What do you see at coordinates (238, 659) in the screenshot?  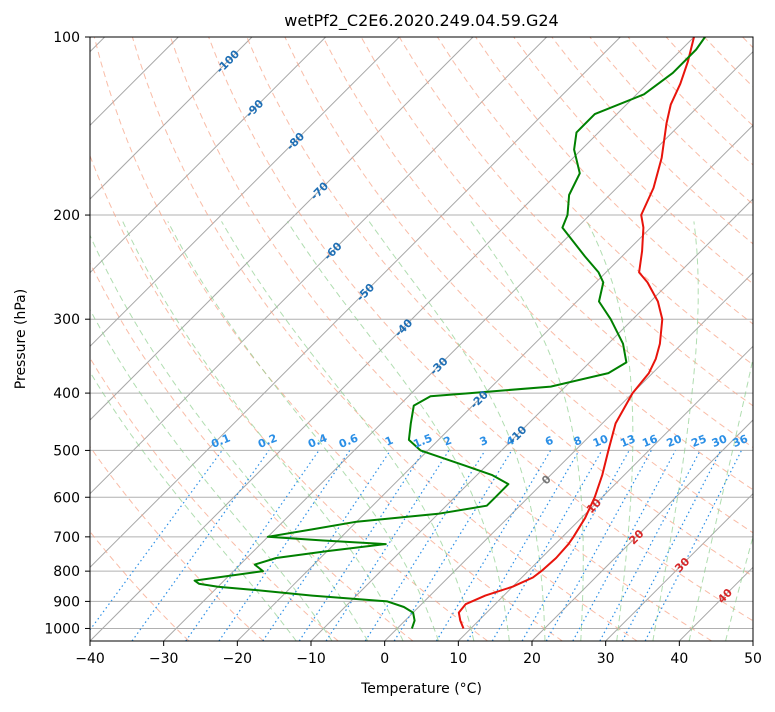 I see `x-tick-label: −20` at bounding box center [238, 659].